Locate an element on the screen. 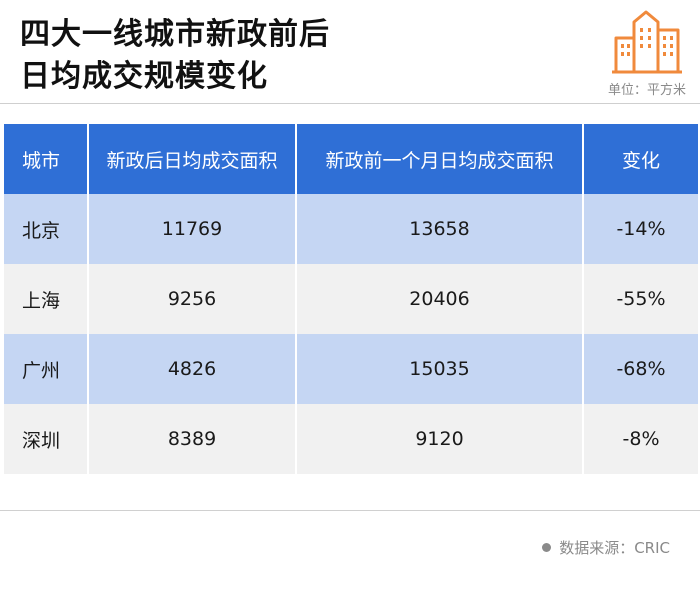 The height and width of the screenshot is (595, 700). column-header-change: 变化 is located at coordinates (640, 159).